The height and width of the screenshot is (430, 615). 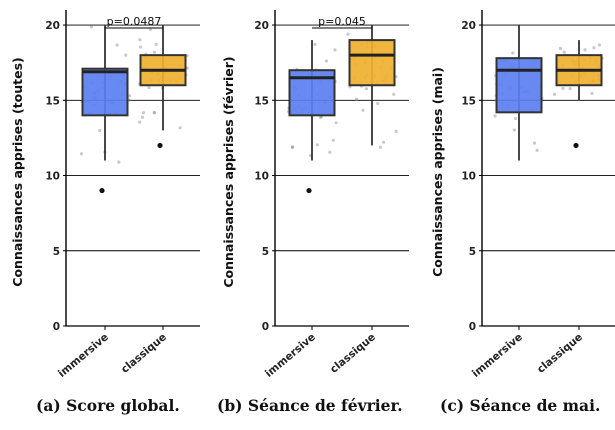 What do you see at coordinates (342, 21) in the screenshot?
I see `p-value-label: p=0.045` at bounding box center [342, 21].